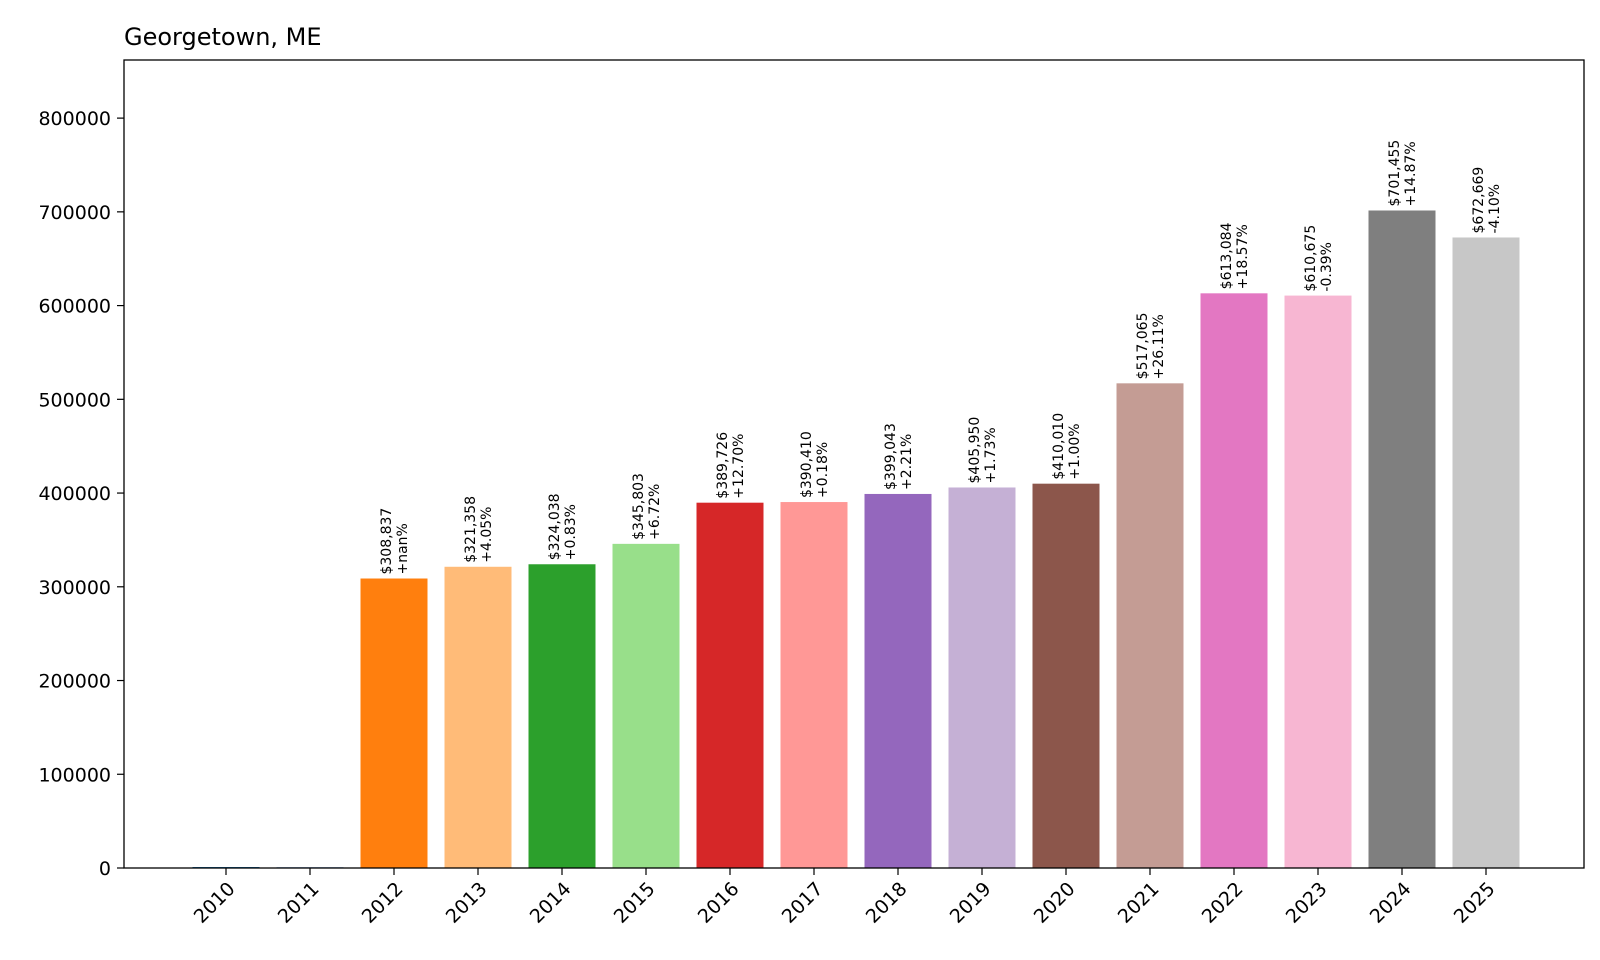  I want to click on bar-2025, so click(1486, 553).